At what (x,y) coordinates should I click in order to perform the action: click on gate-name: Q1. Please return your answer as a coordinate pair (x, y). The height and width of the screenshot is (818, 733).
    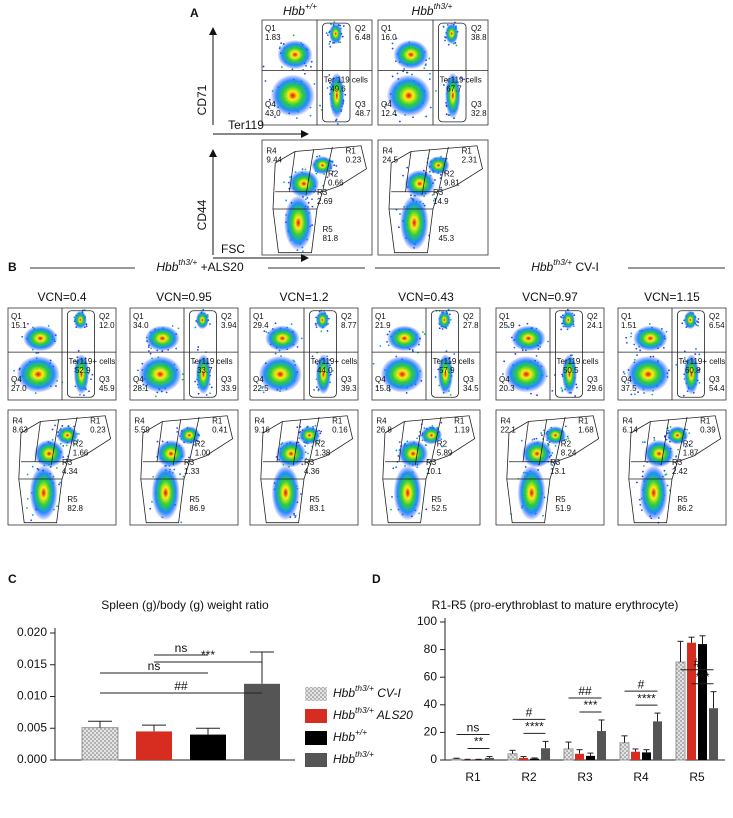
    Looking at the image, I should click on (386, 28).